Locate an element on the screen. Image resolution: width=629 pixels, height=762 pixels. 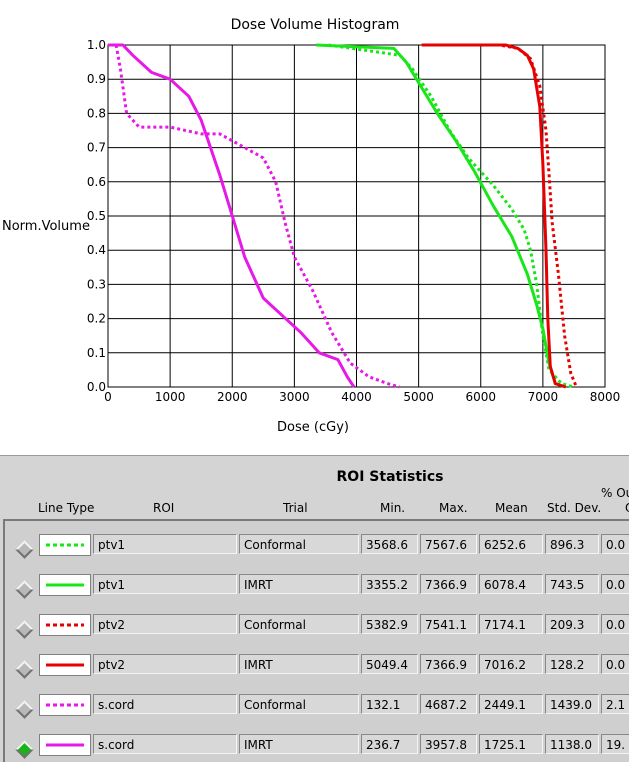
y-tick-label: 0.5 is located at coordinates (96, 216).